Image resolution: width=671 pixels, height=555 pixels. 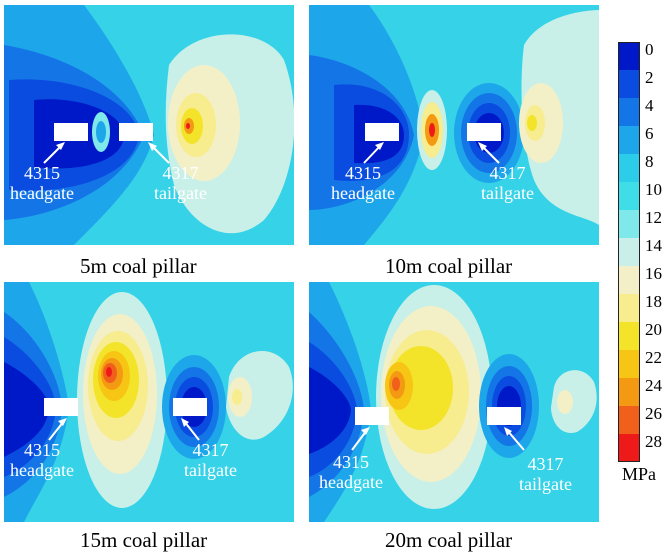 I want to click on colorbar-tick-label: 0, so click(x=649, y=49).